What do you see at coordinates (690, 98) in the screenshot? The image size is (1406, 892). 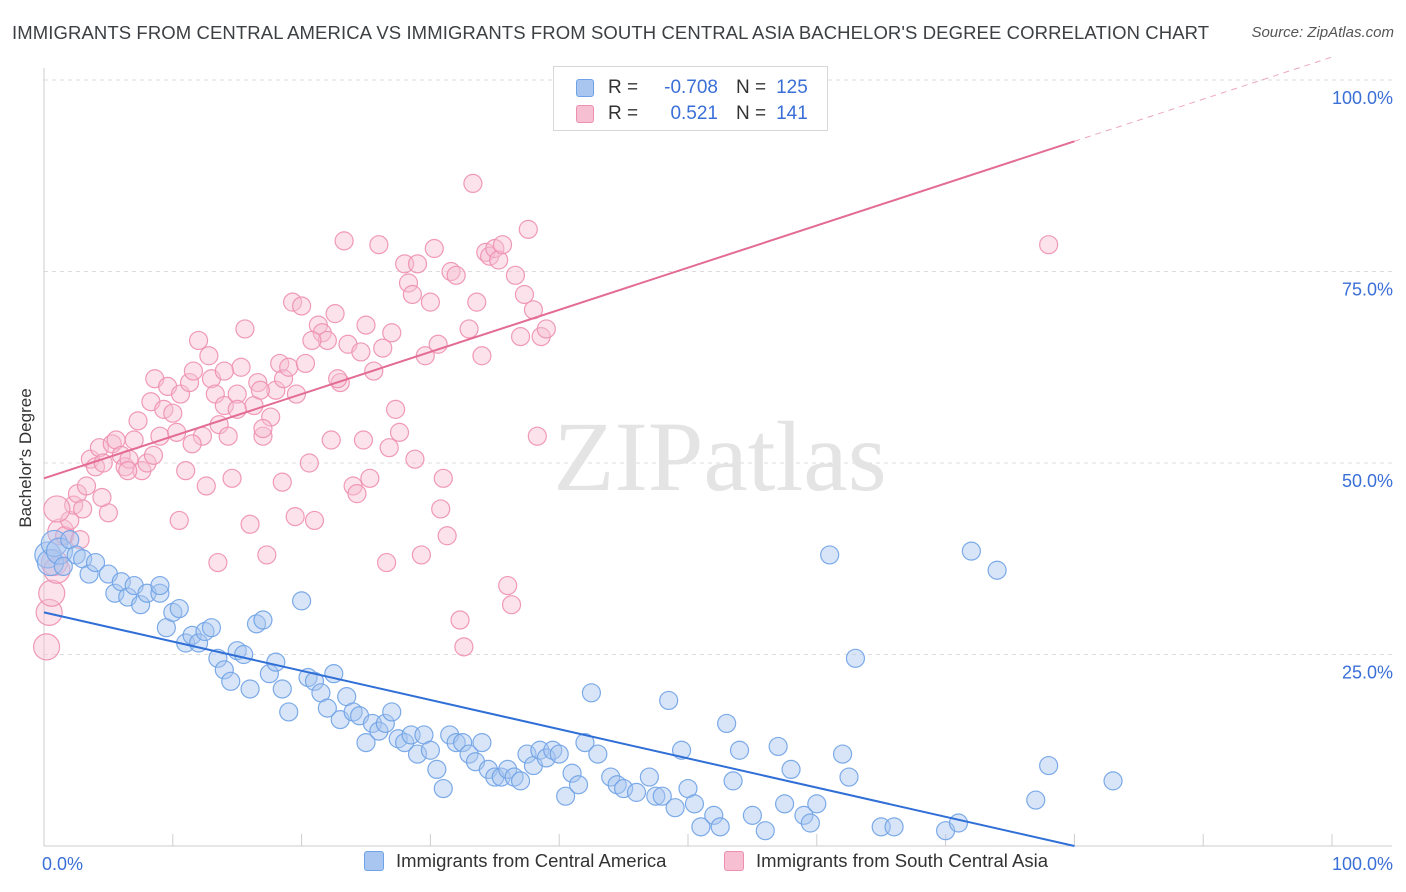 I see `stats-legend: R = -0.708 N = 125 R = 0.521 N = 141` at bounding box center [690, 98].